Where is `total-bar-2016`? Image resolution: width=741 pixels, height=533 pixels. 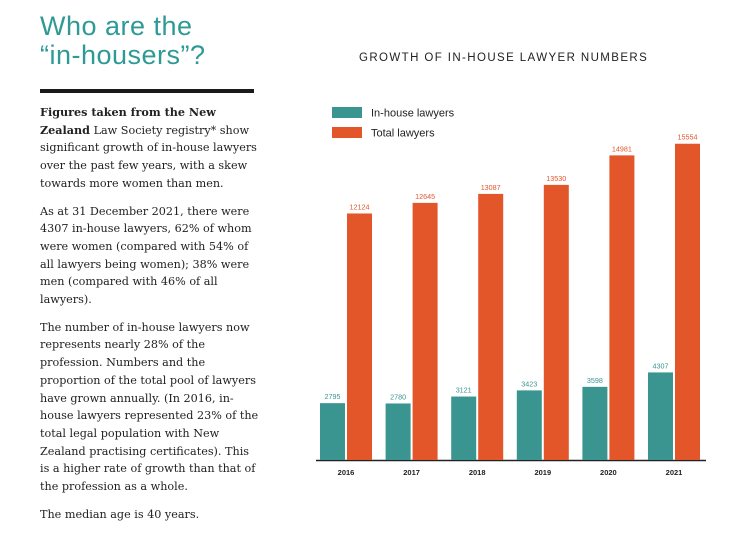 total-bar-2016 is located at coordinates (359, 336).